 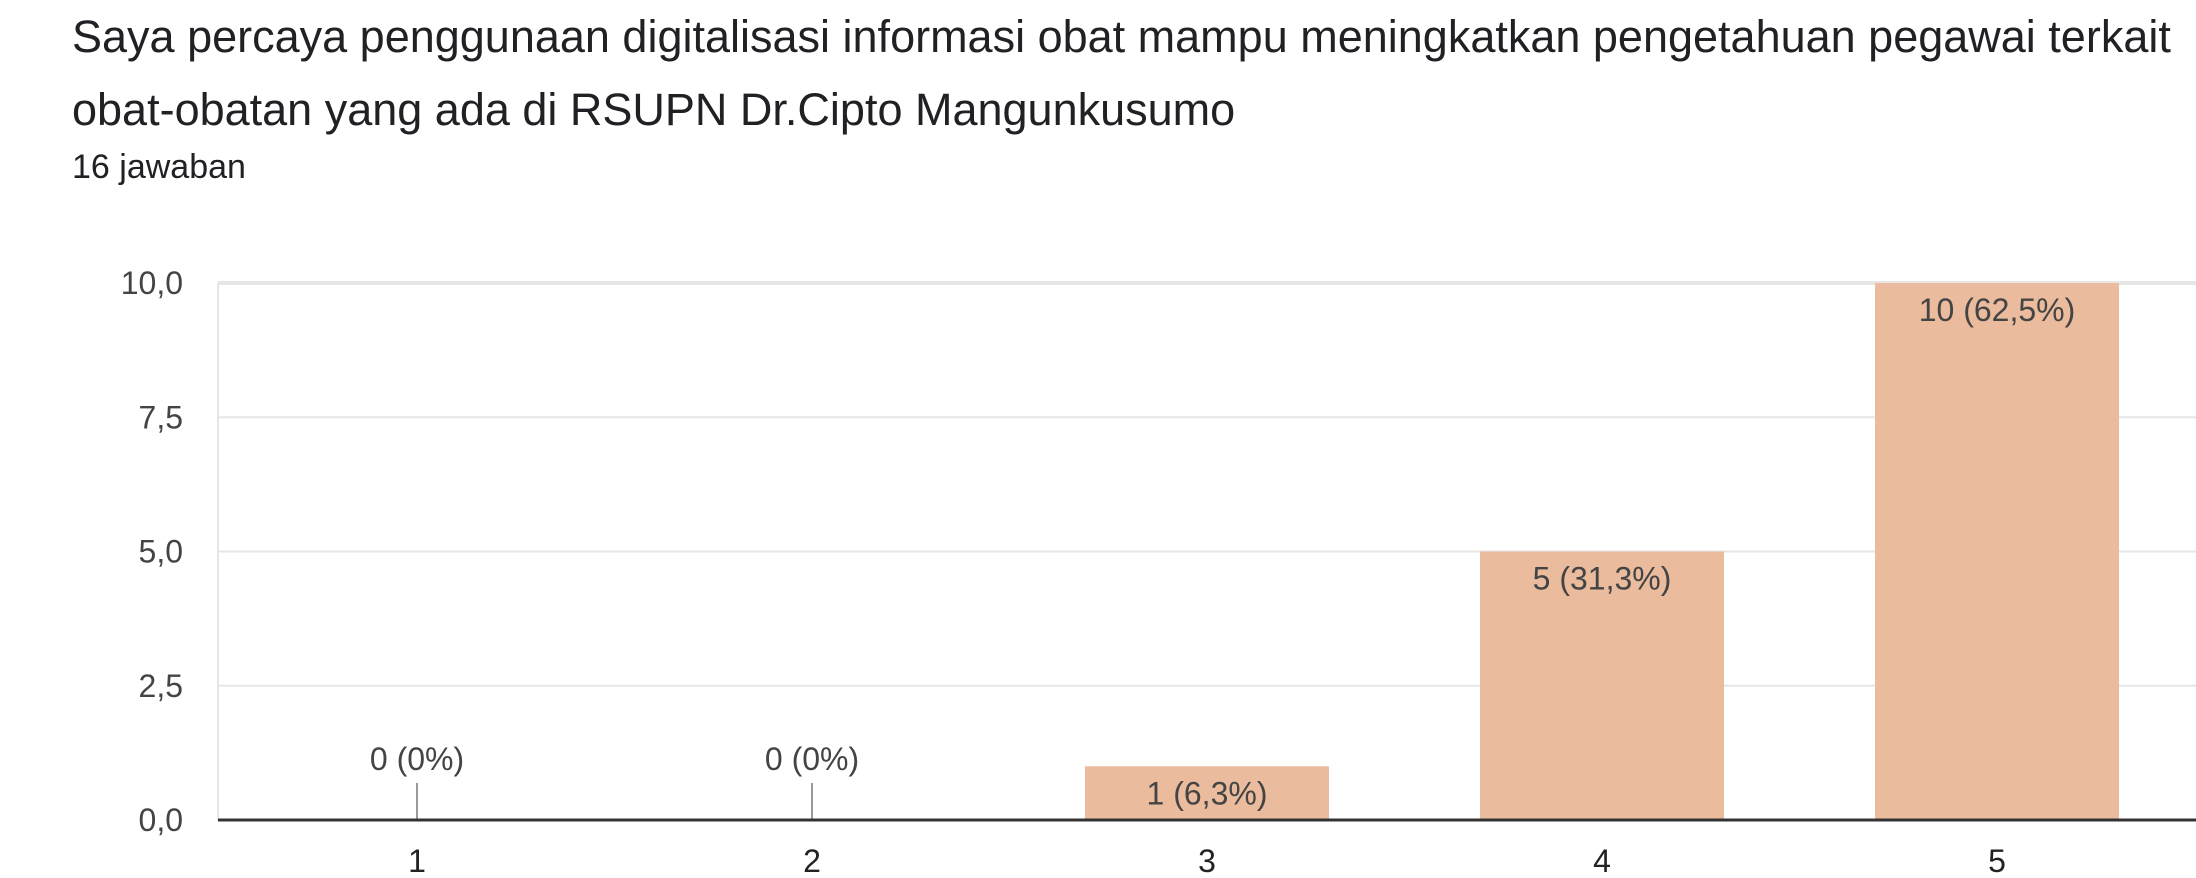 What do you see at coordinates (159, 167) in the screenshot?
I see `response-count: 16 jawaban` at bounding box center [159, 167].